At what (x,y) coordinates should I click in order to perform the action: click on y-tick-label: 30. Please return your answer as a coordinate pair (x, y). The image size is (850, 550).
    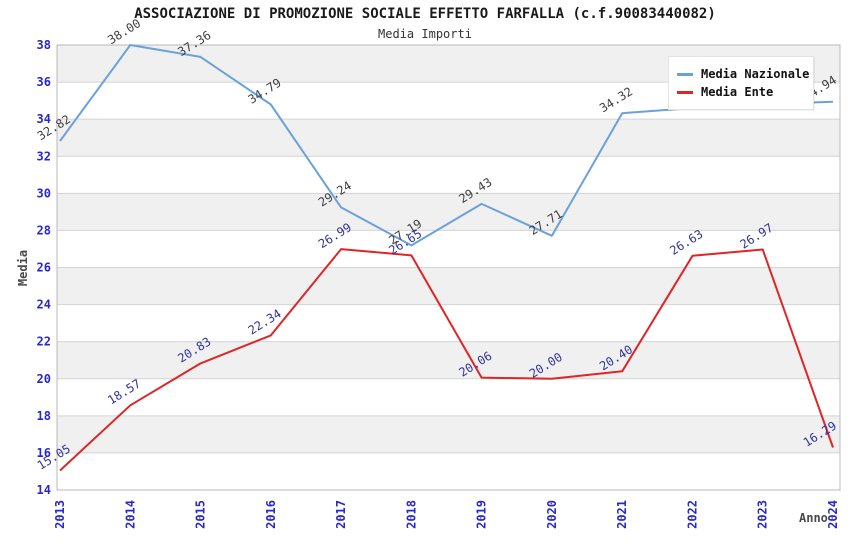
    Looking at the image, I should click on (44, 193).